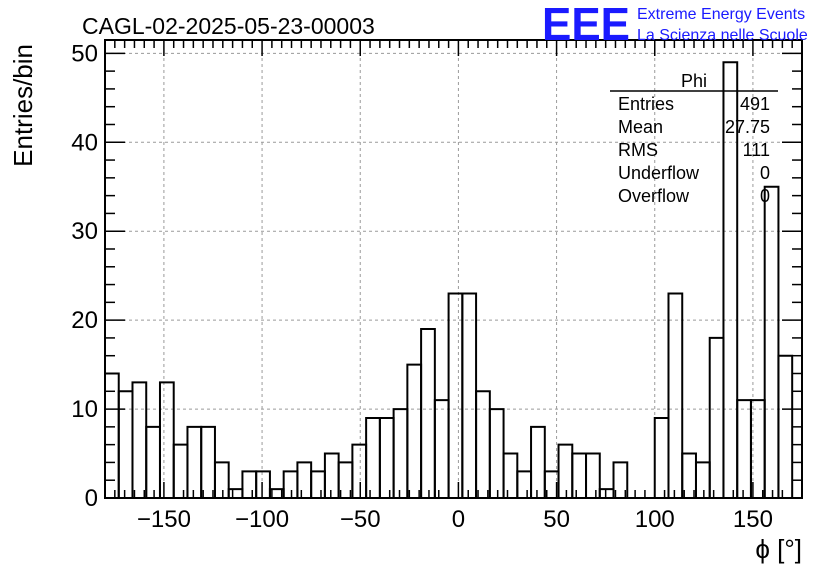 The height and width of the screenshot is (572, 836). What do you see at coordinates (84, 409) in the screenshot?
I see `y-tick-label: 10` at bounding box center [84, 409].